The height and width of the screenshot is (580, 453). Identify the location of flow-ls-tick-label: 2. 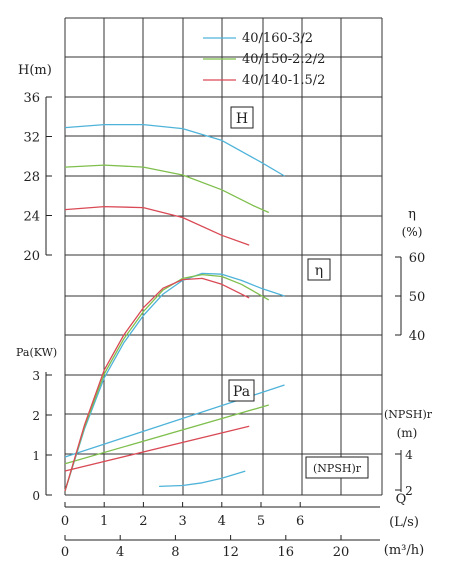
(143, 521).